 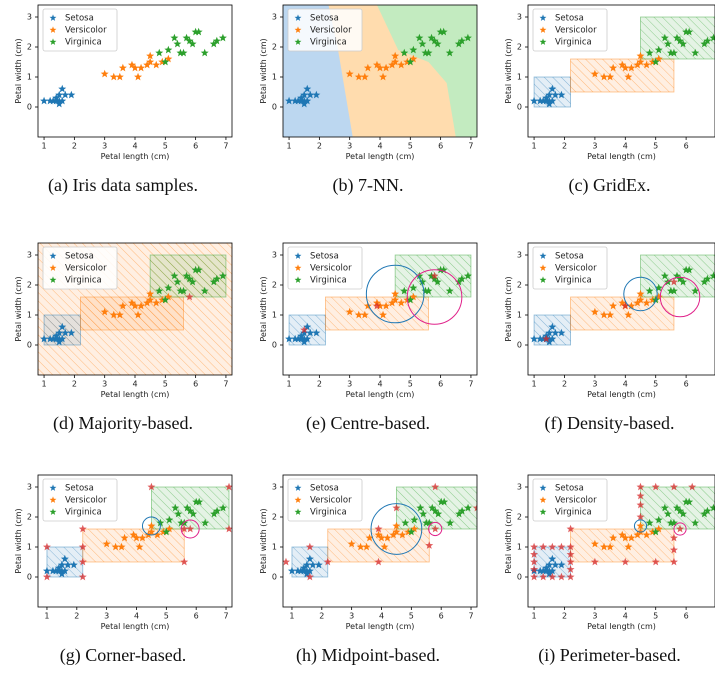 I want to click on x-tick-label: 7, so click(x=225, y=146).